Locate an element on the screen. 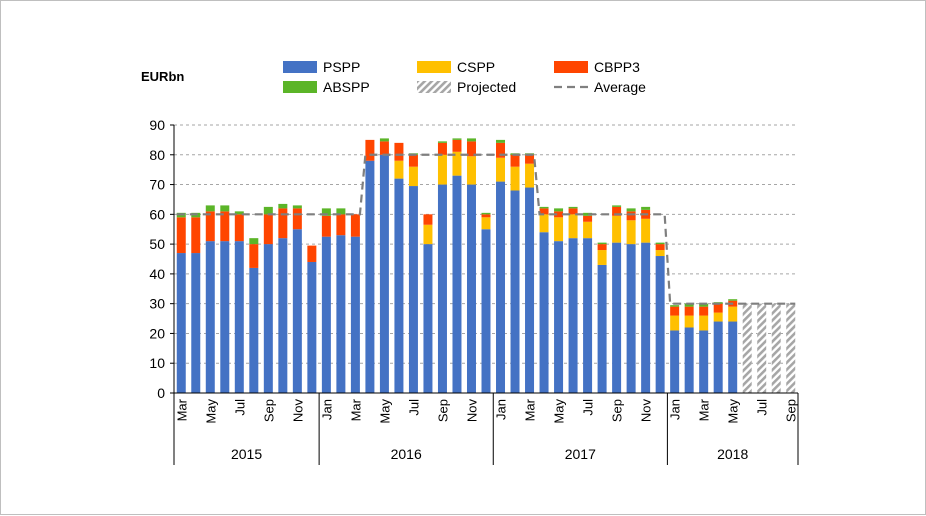 The height and width of the screenshot is (516, 926). y-tick-label: 90 is located at coordinates (157, 125).